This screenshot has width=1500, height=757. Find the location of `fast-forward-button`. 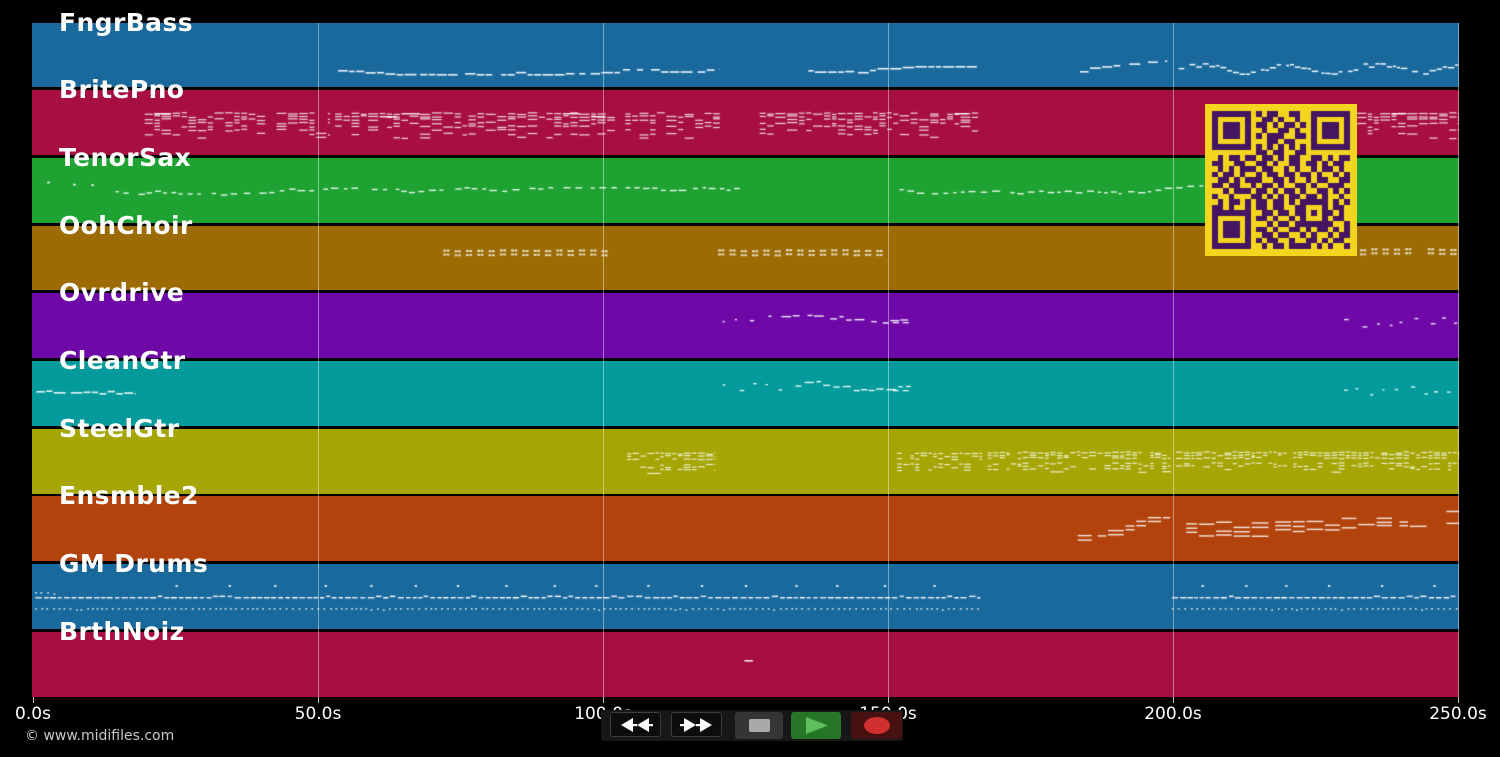

fast-forward-button is located at coordinates (696, 724).